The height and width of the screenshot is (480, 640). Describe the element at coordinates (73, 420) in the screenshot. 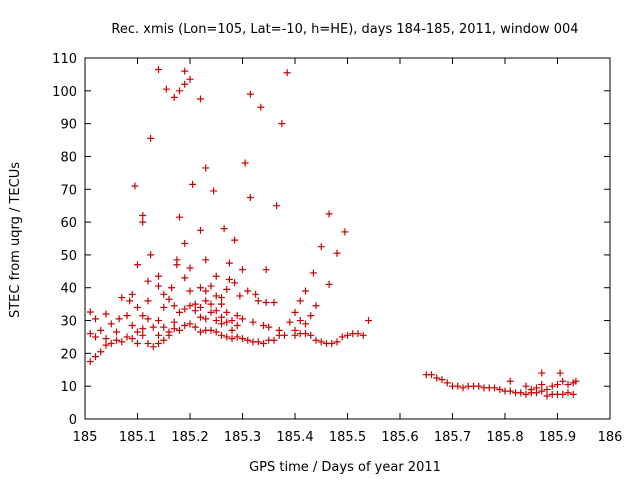

I see `y-tick-label: 0` at that location.